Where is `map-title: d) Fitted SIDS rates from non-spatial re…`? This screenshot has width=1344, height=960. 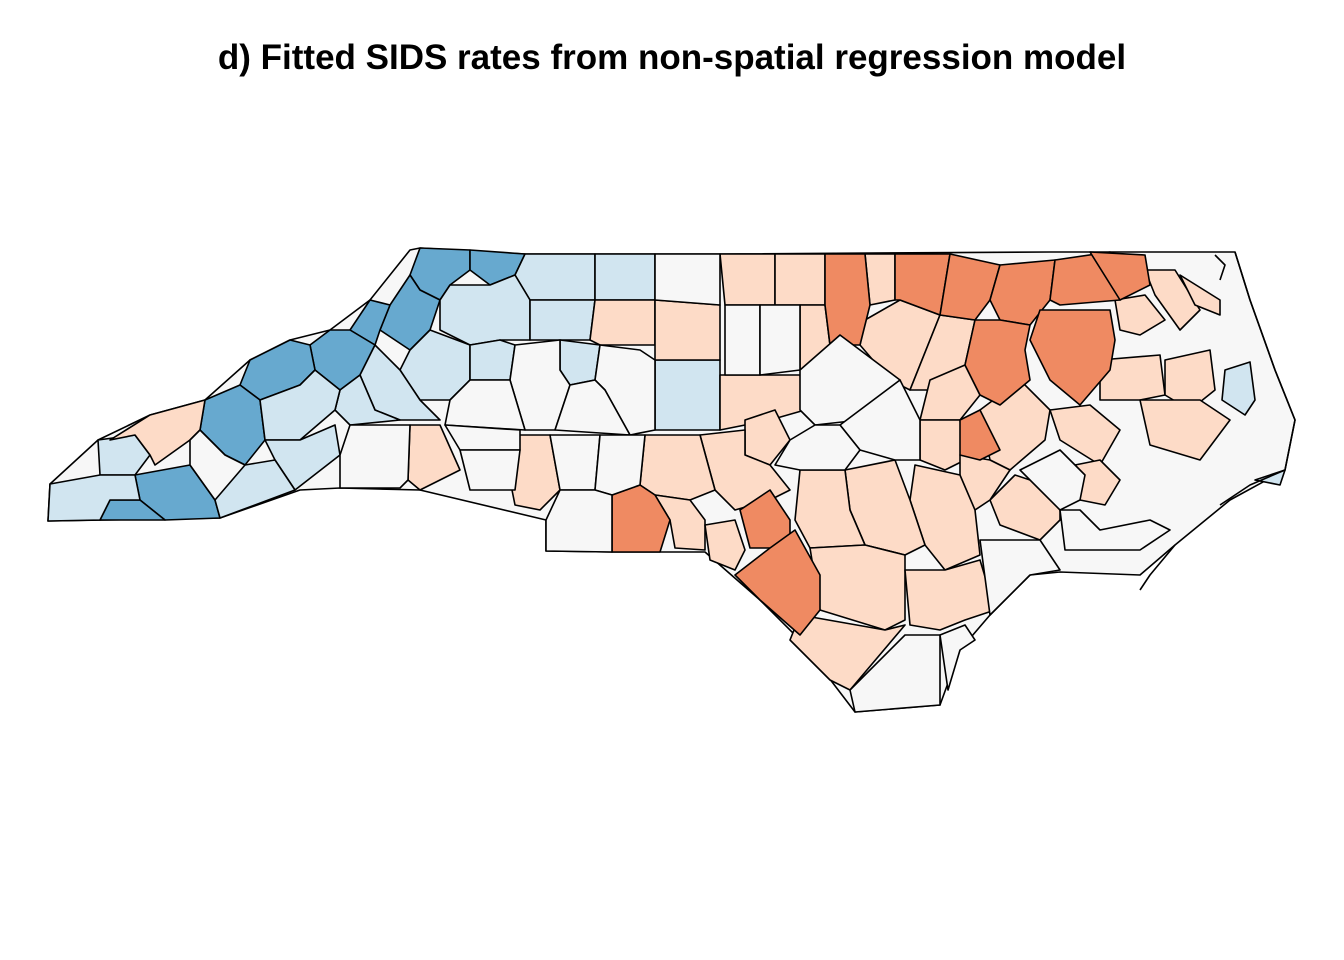
map-title: d) Fitted SIDS rates from non-spatial re… is located at coordinates (672, 57).